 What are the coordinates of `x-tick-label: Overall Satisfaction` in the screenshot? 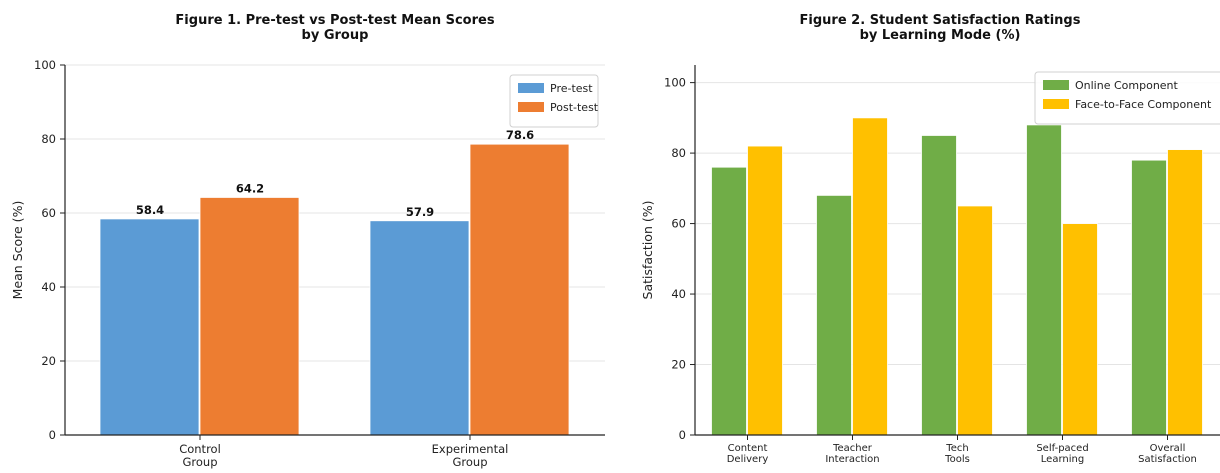 It's located at (1167, 454).